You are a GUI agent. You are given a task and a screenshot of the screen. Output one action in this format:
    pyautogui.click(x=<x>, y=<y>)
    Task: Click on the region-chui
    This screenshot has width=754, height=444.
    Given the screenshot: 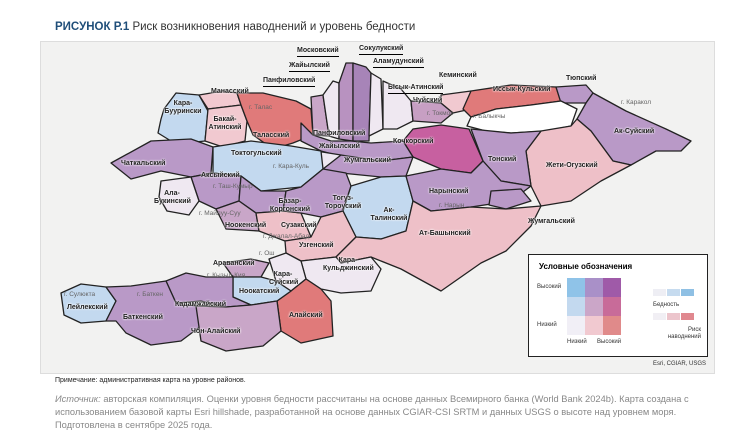 What is the action you would take?
    pyautogui.click(x=432, y=112)
    